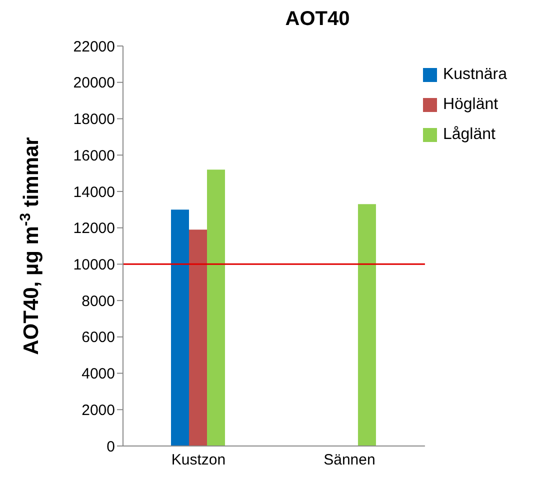 The width and height of the screenshot is (535, 486). Describe the element at coordinates (350, 460) in the screenshot. I see `x-tick-label: Sännen` at that location.